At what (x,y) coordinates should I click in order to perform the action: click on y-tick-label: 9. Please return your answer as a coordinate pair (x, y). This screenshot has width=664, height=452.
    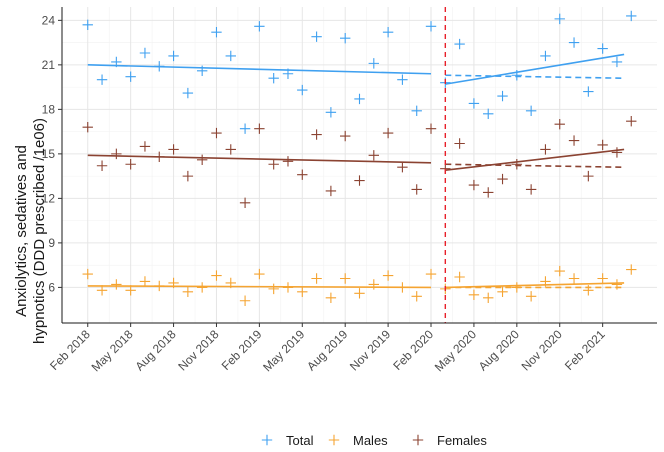
    Looking at the image, I should click on (51, 243).